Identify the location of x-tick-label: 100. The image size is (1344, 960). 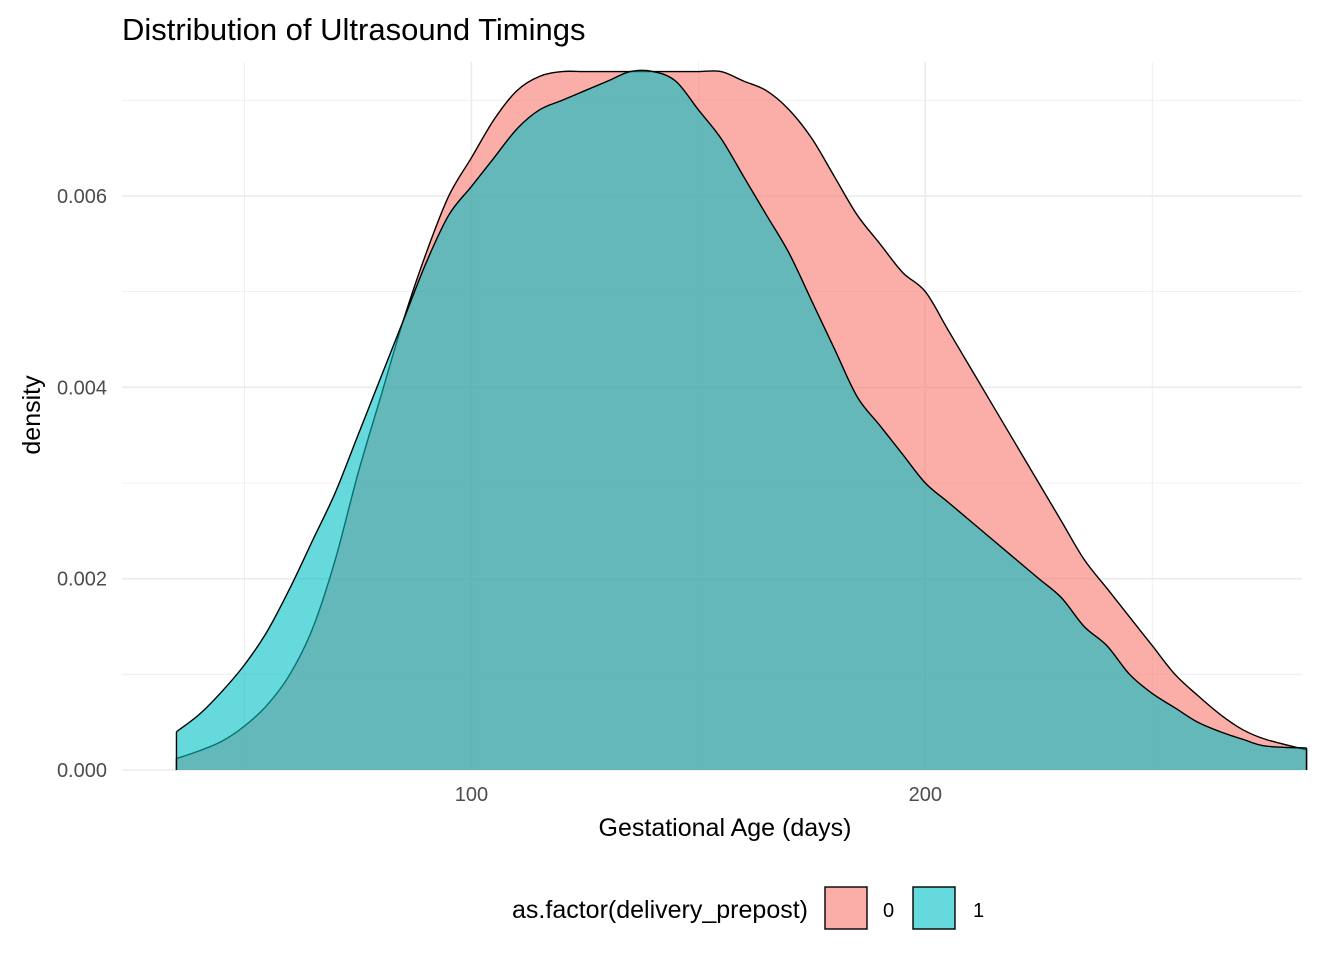
(471, 795).